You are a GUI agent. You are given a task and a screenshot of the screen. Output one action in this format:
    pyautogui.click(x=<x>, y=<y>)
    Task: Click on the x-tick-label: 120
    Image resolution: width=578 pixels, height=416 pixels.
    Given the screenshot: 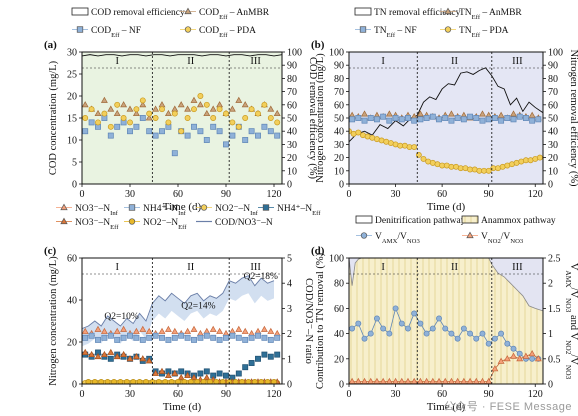 What is the action you would take?
    pyautogui.click(x=535, y=394)
    